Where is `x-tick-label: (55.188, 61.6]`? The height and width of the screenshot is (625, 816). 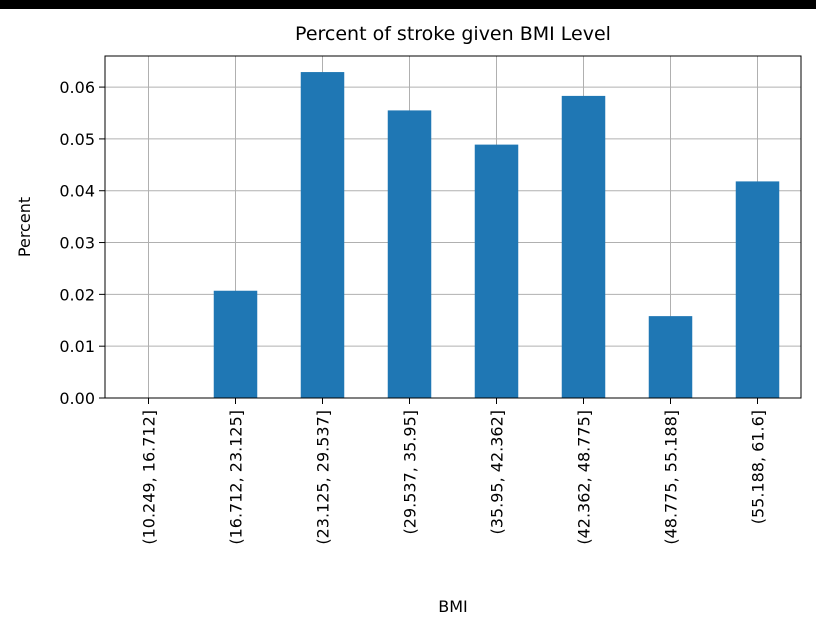
x-tick-label: (55.188, 61.6] is located at coordinates (758, 467).